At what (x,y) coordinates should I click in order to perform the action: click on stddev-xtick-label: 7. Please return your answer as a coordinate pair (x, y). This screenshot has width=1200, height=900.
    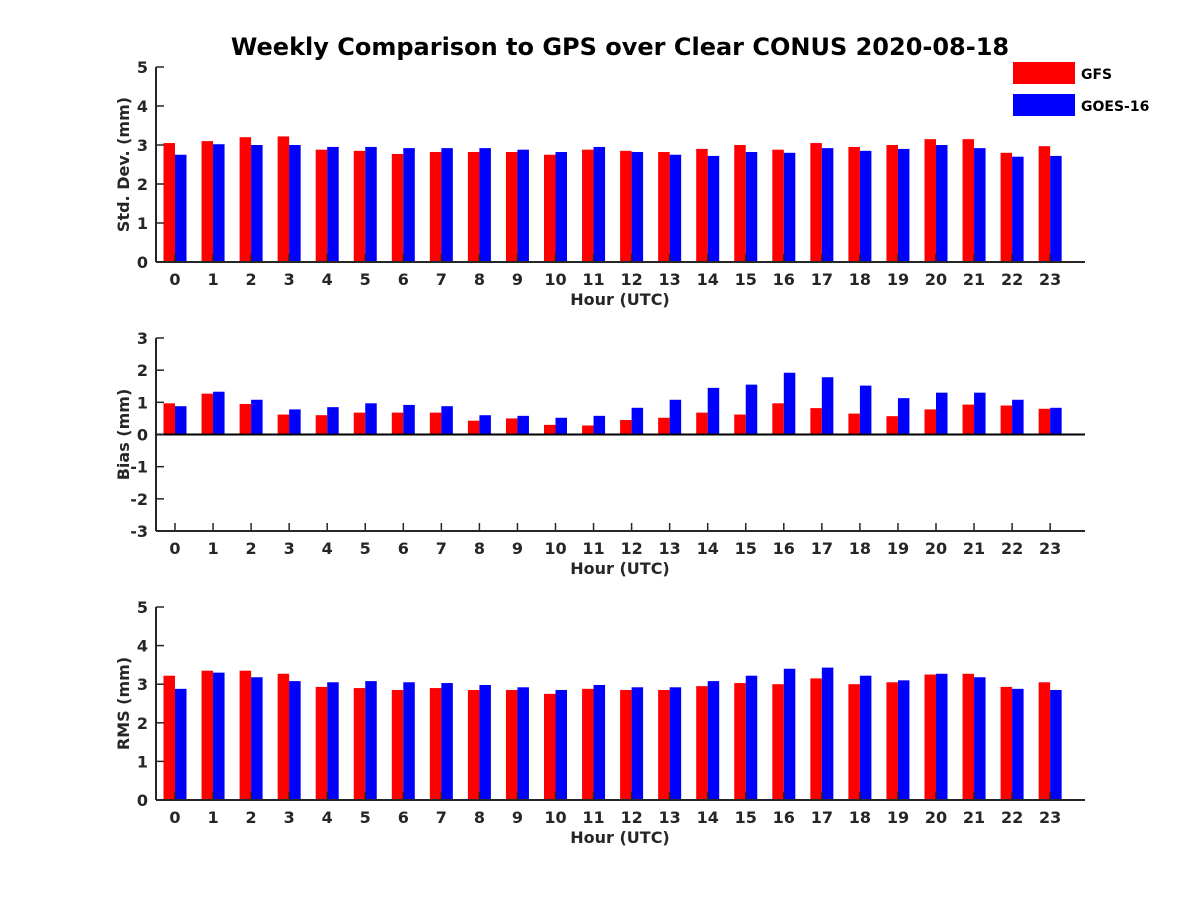
    Looking at the image, I should click on (441, 279).